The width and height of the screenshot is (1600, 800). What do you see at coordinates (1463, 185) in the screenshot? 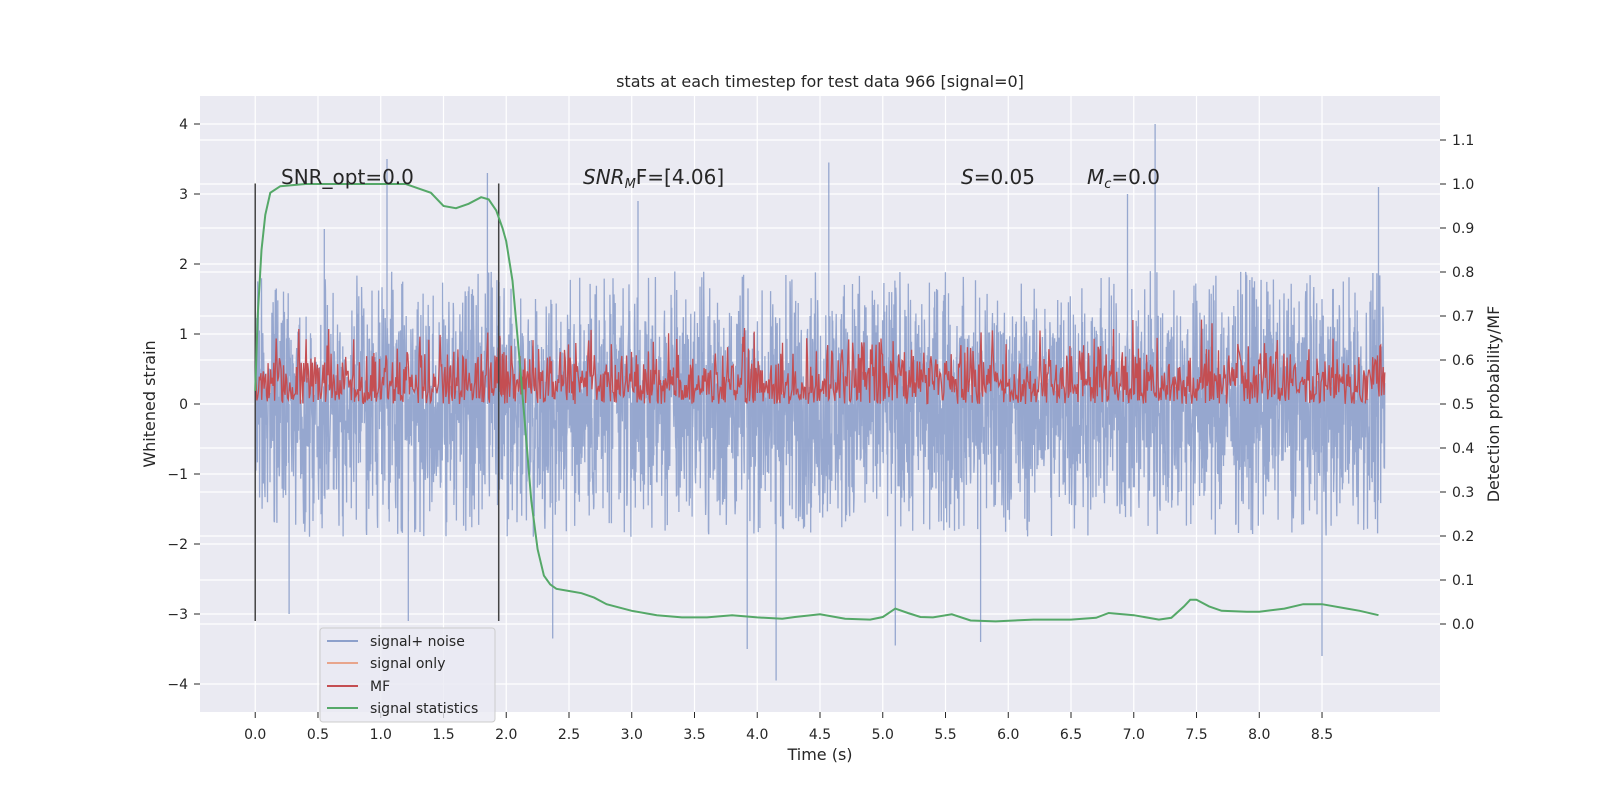
I see `right-tick-label: 1.0` at bounding box center [1463, 185].